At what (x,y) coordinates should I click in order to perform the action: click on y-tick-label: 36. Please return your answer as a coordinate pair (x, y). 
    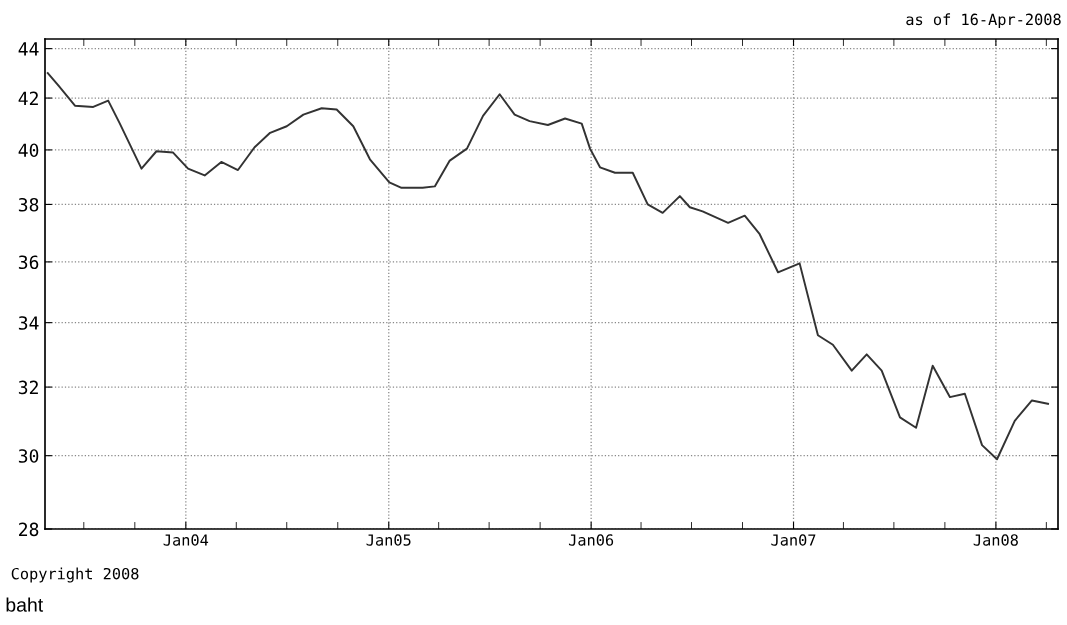
    Looking at the image, I should click on (28, 262).